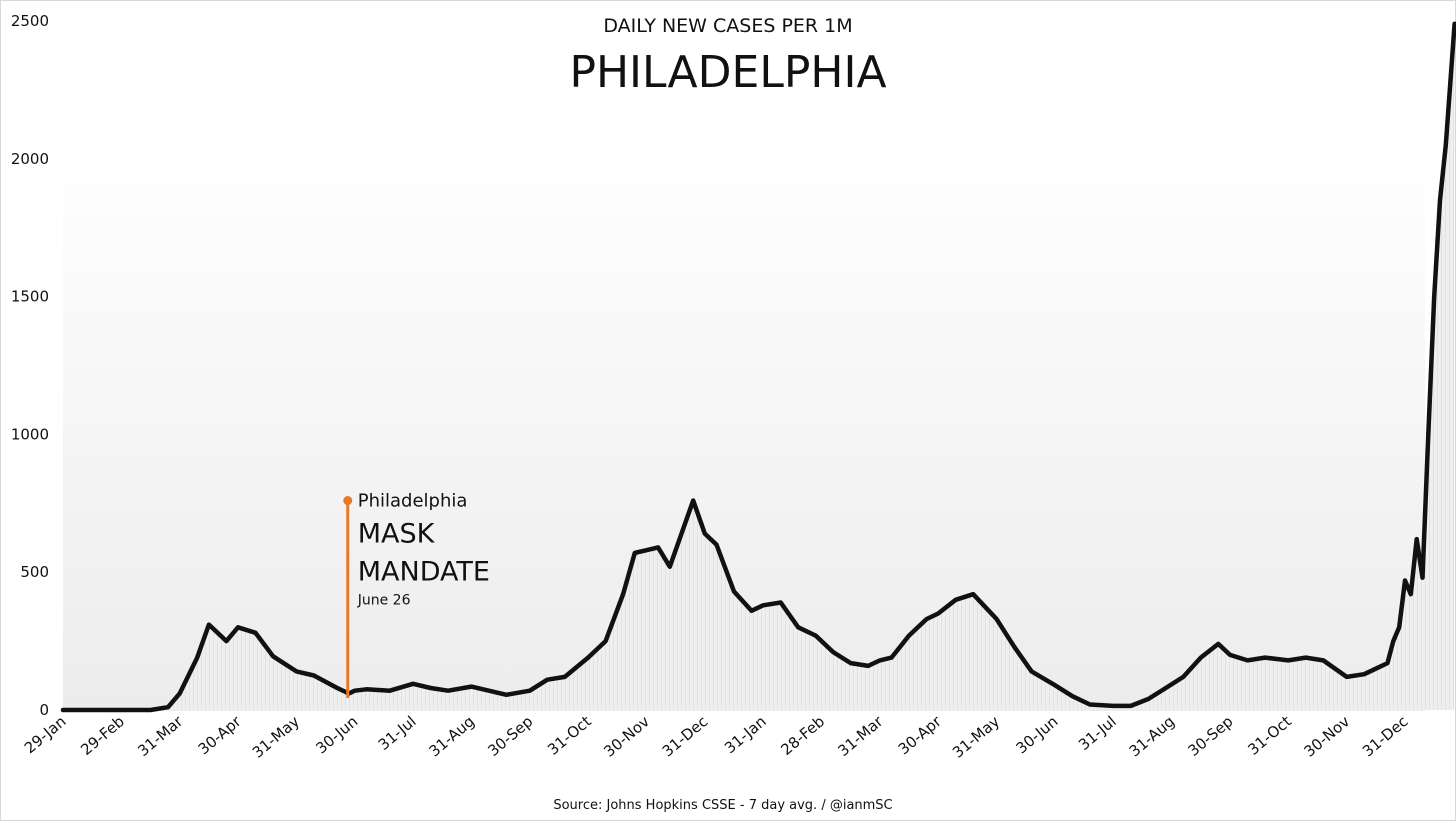 This screenshot has height=822, width=1456. Describe the element at coordinates (397, 534) in the screenshot. I see `annotation-mask-label: MASK` at that location.